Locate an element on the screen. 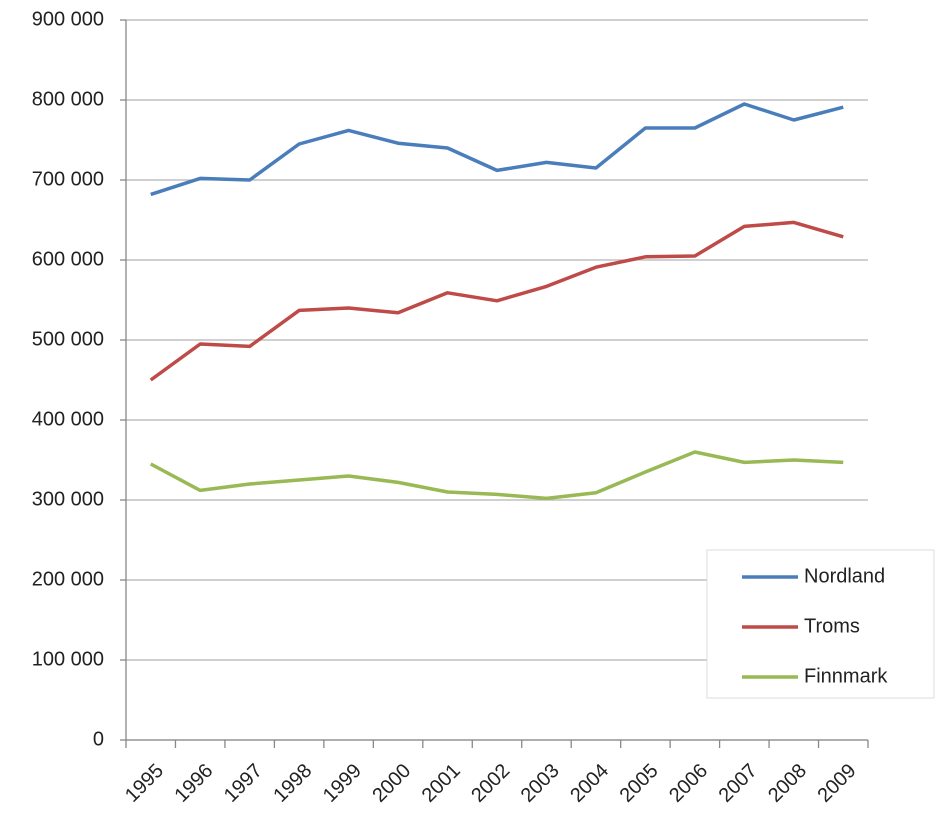  x-tick-label: 2009 is located at coordinates (837, 783).